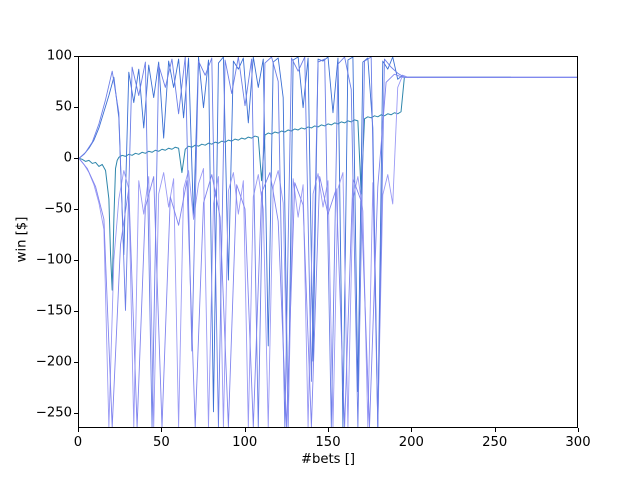 The image size is (640, 480). What do you see at coordinates (161, 442) in the screenshot?
I see `x-axis-tick-label: 50` at bounding box center [161, 442].